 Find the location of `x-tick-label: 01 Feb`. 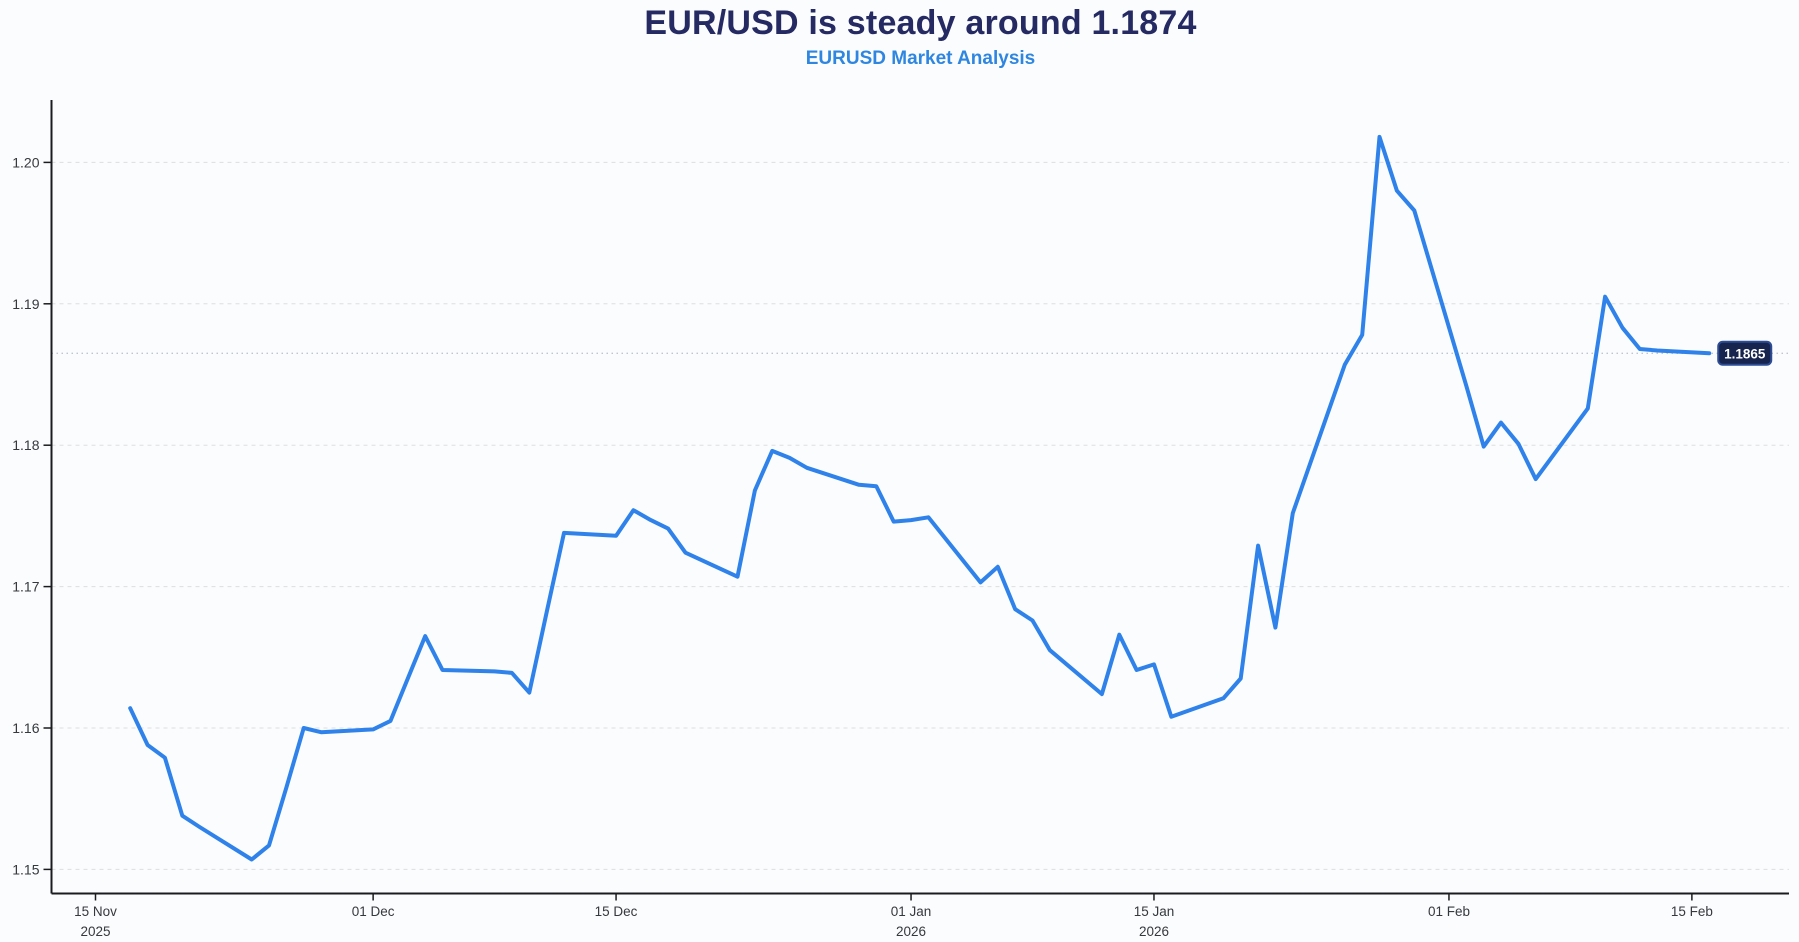

x-tick-label: 01 Feb is located at coordinates (1449, 911).